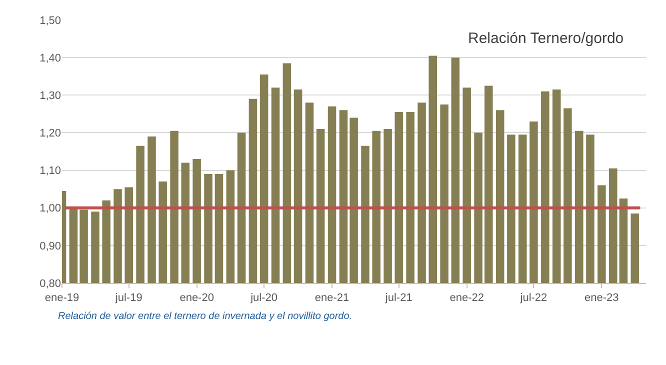  I want to click on x-tick-label: jul-22, so click(533, 298).